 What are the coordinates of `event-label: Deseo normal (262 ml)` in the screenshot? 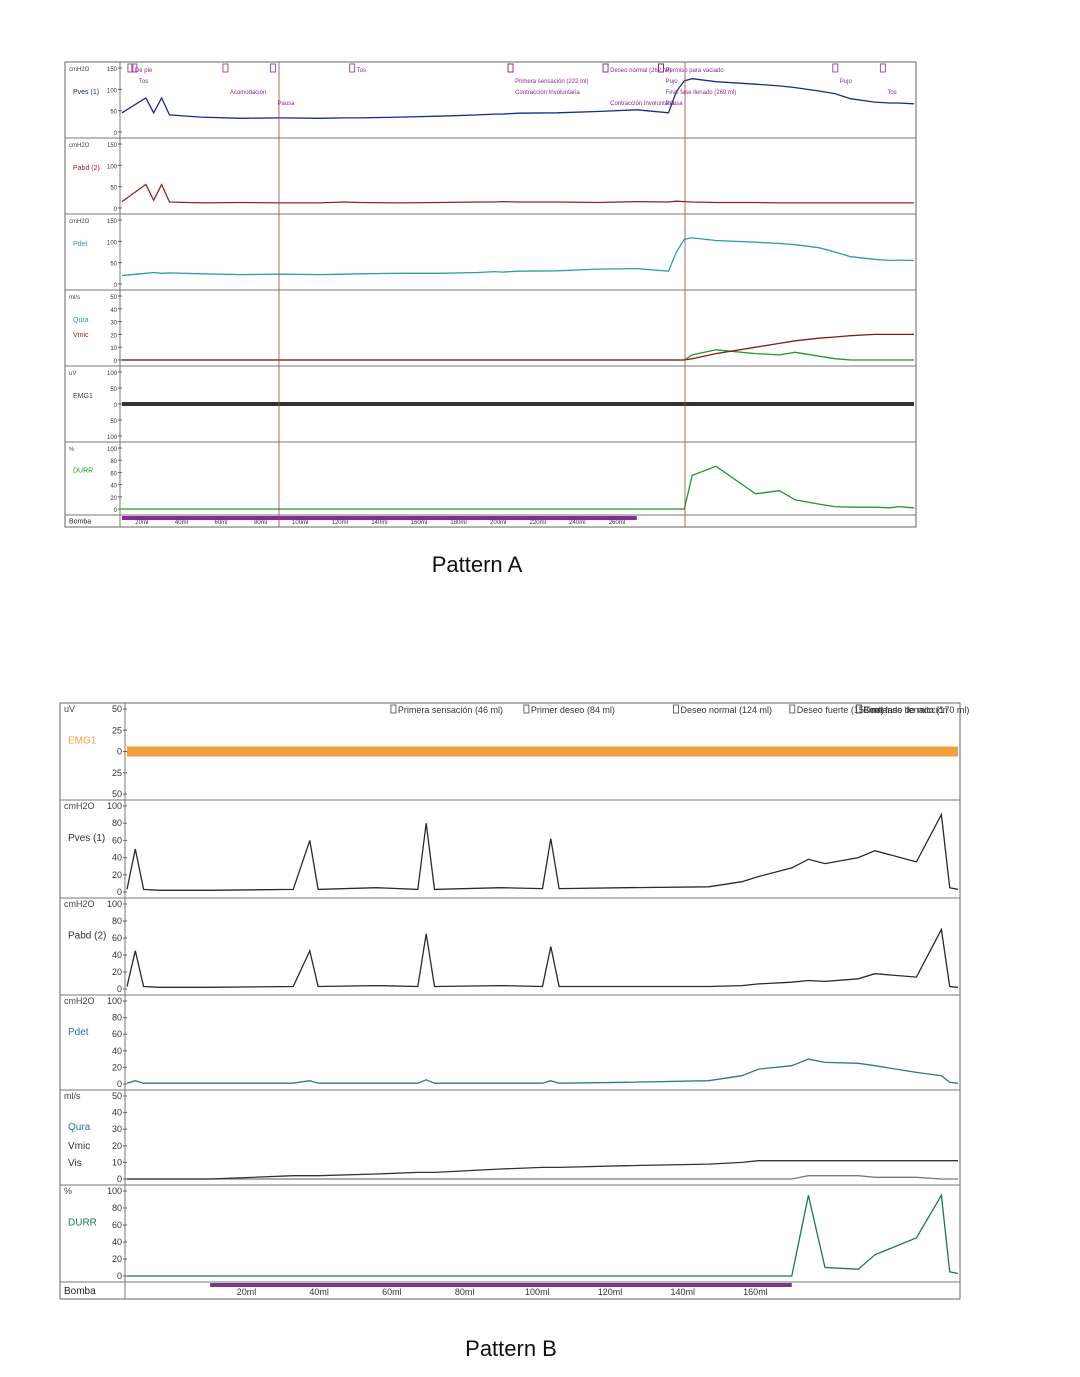 It's located at (640, 71).